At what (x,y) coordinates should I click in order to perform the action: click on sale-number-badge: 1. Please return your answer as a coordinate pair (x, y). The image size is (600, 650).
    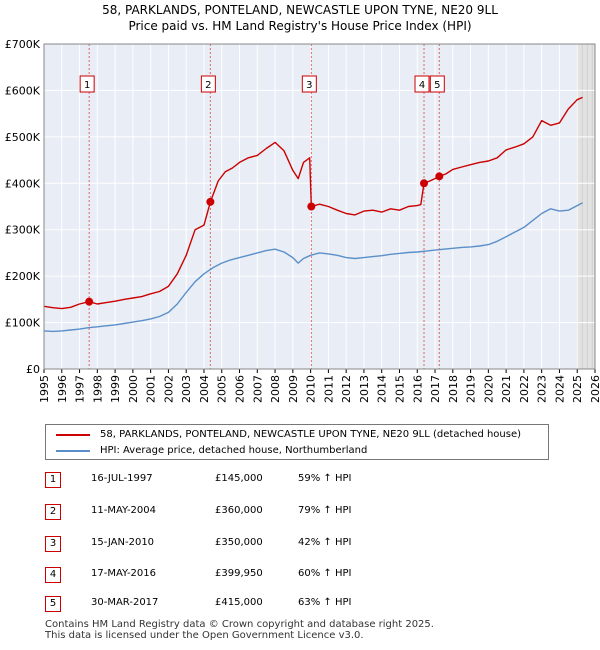
    Looking at the image, I should click on (53, 480).